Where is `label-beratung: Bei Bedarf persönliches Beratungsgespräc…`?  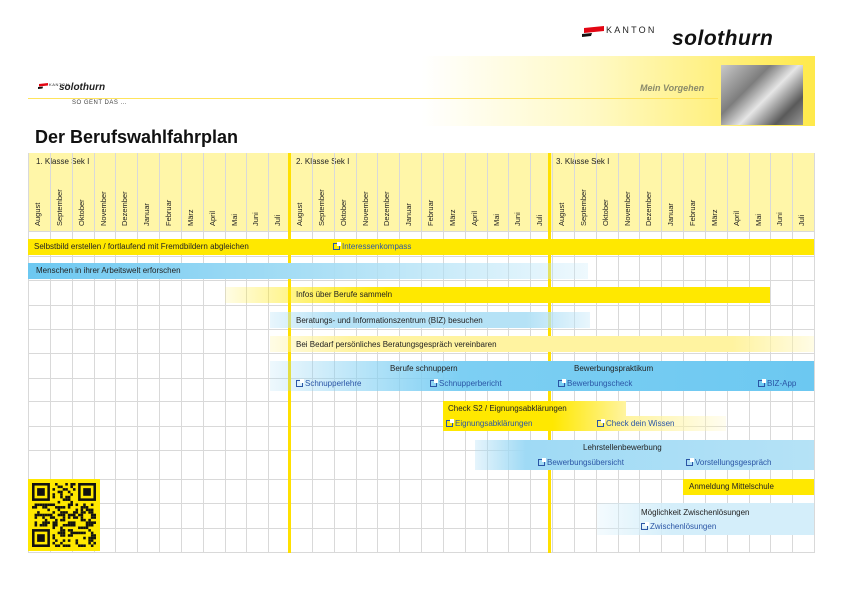 label-beratung: Bei Bedarf persönliches Beratungsgespräc… is located at coordinates (396, 344).